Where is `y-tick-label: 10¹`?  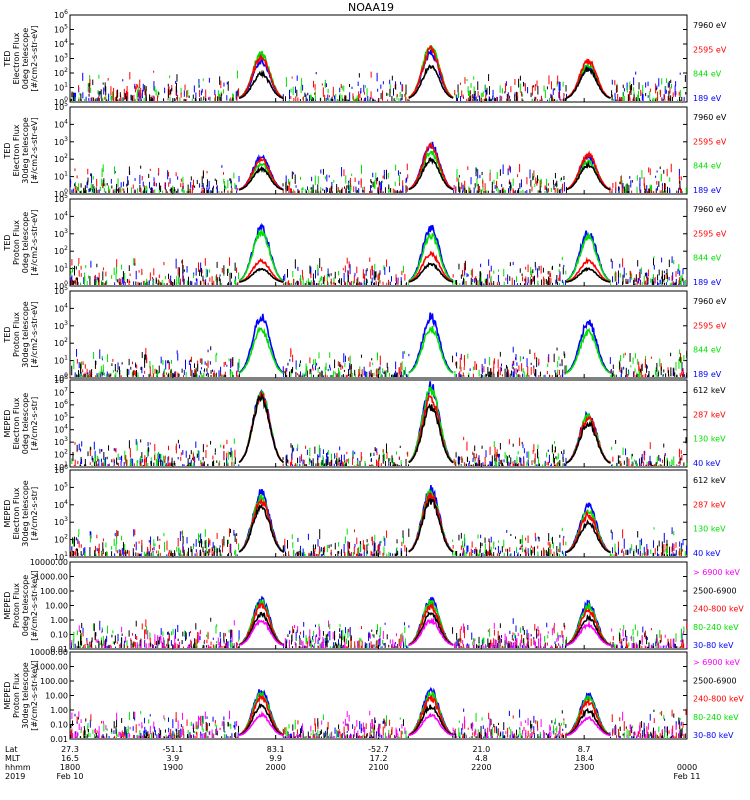
y-tick-label: 10¹ is located at coordinates (61, 556).